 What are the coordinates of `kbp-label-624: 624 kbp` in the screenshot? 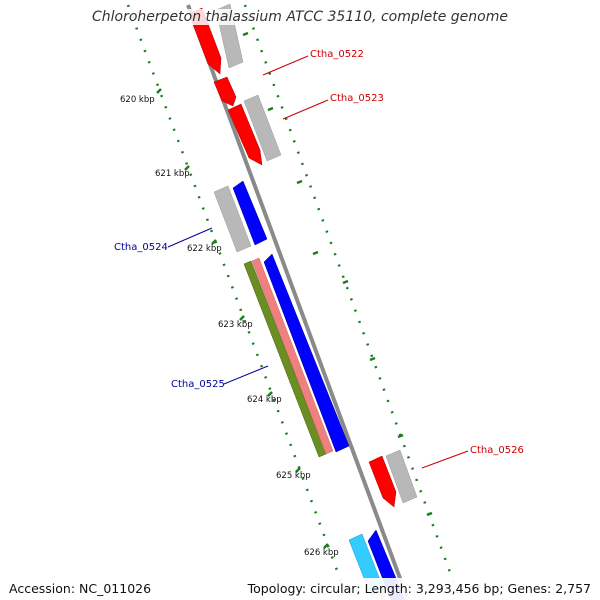 It's located at (264, 400).